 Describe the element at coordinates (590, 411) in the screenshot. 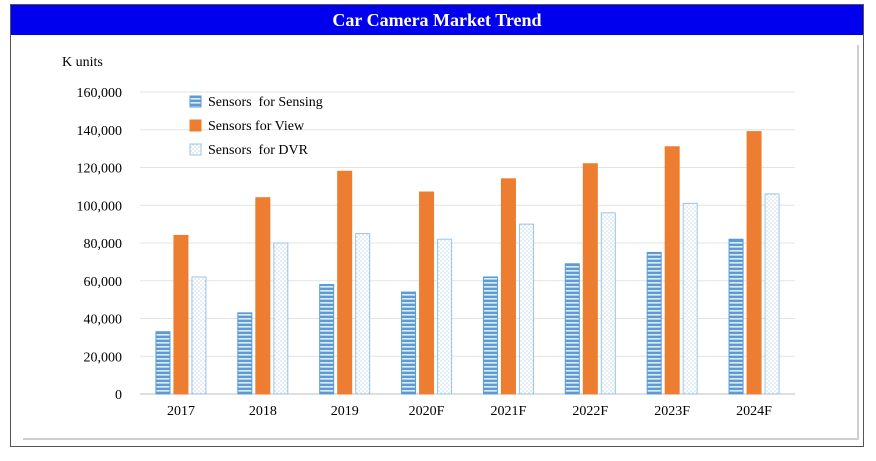

I see `x-tick-label: 2022F` at that location.